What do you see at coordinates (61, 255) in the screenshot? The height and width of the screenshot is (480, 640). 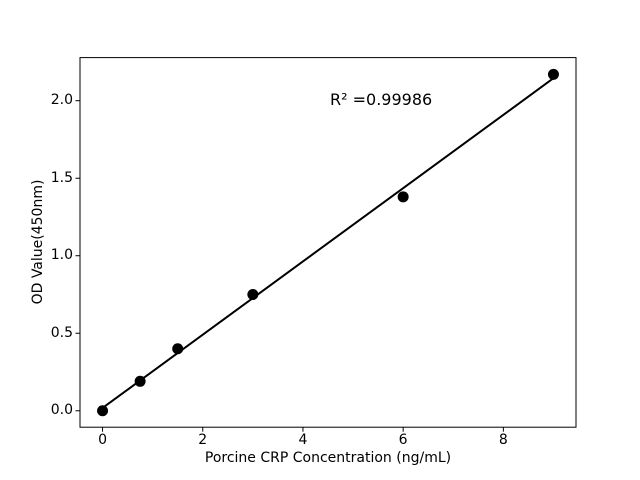 I see `y-tick-label: 1.0` at bounding box center [61, 255].